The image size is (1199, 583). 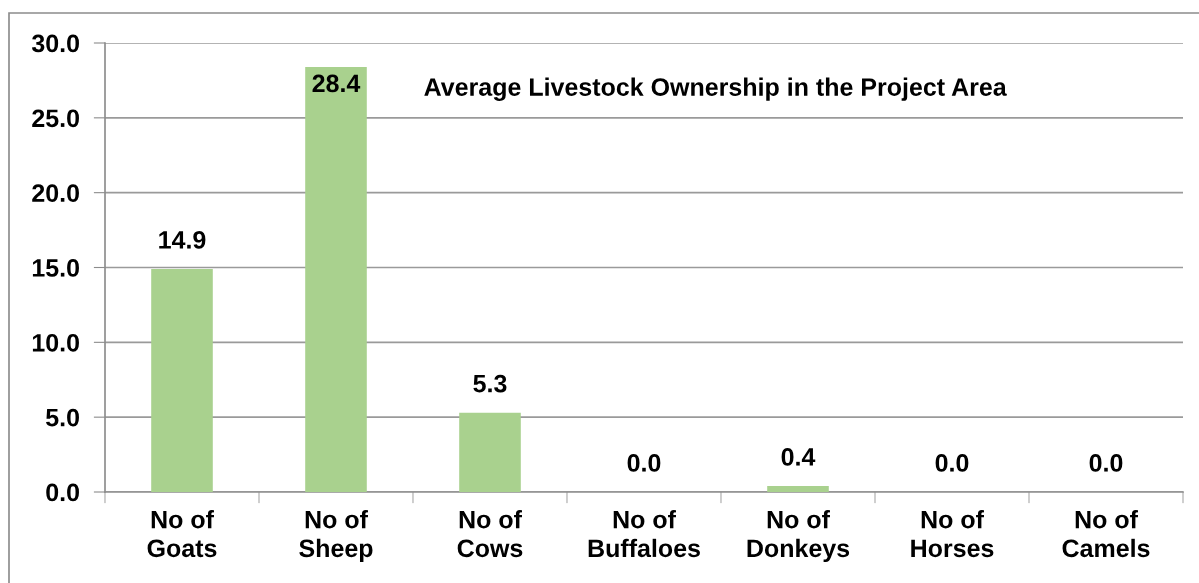 I want to click on x-tick-label: No of Goats, so click(x=182, y=534).